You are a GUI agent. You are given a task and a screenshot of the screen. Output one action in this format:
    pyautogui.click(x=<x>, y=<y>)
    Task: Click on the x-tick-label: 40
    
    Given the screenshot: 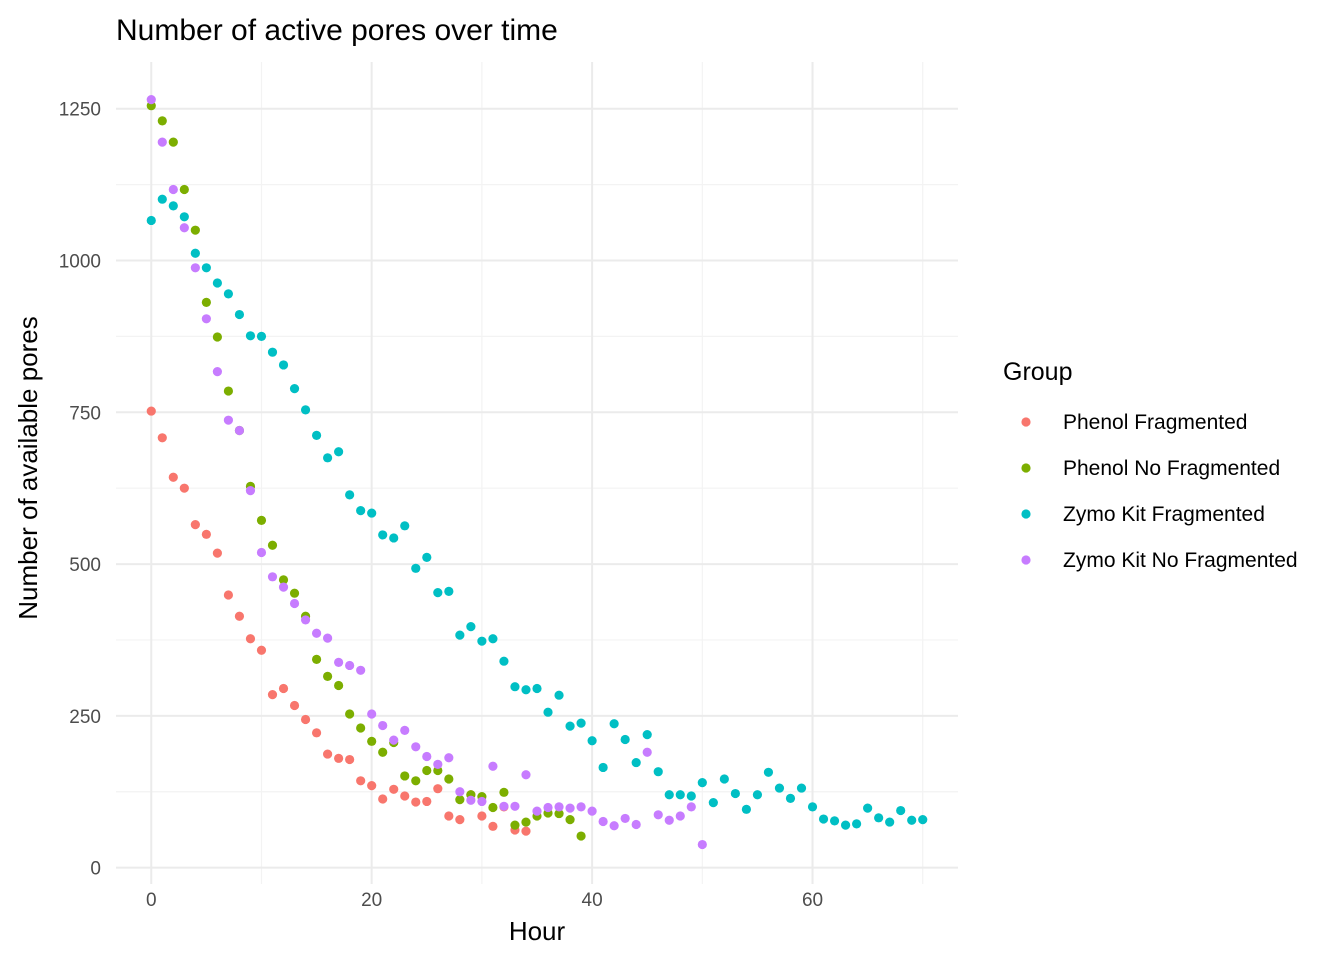 What is the action you would take?
    pyautogui.click(x=592, y=900)
    